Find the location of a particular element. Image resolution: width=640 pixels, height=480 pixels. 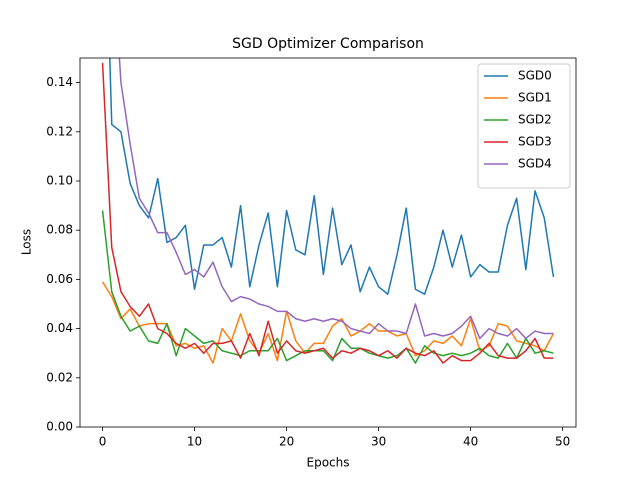

legend-label: SGD0 is located at coordinates (535, 76).